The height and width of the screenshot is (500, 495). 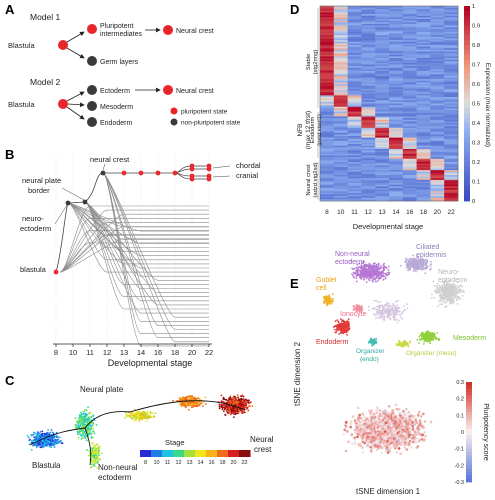 I want to click on stage-colorbar-tick: 16, so click(x=211, y=463).